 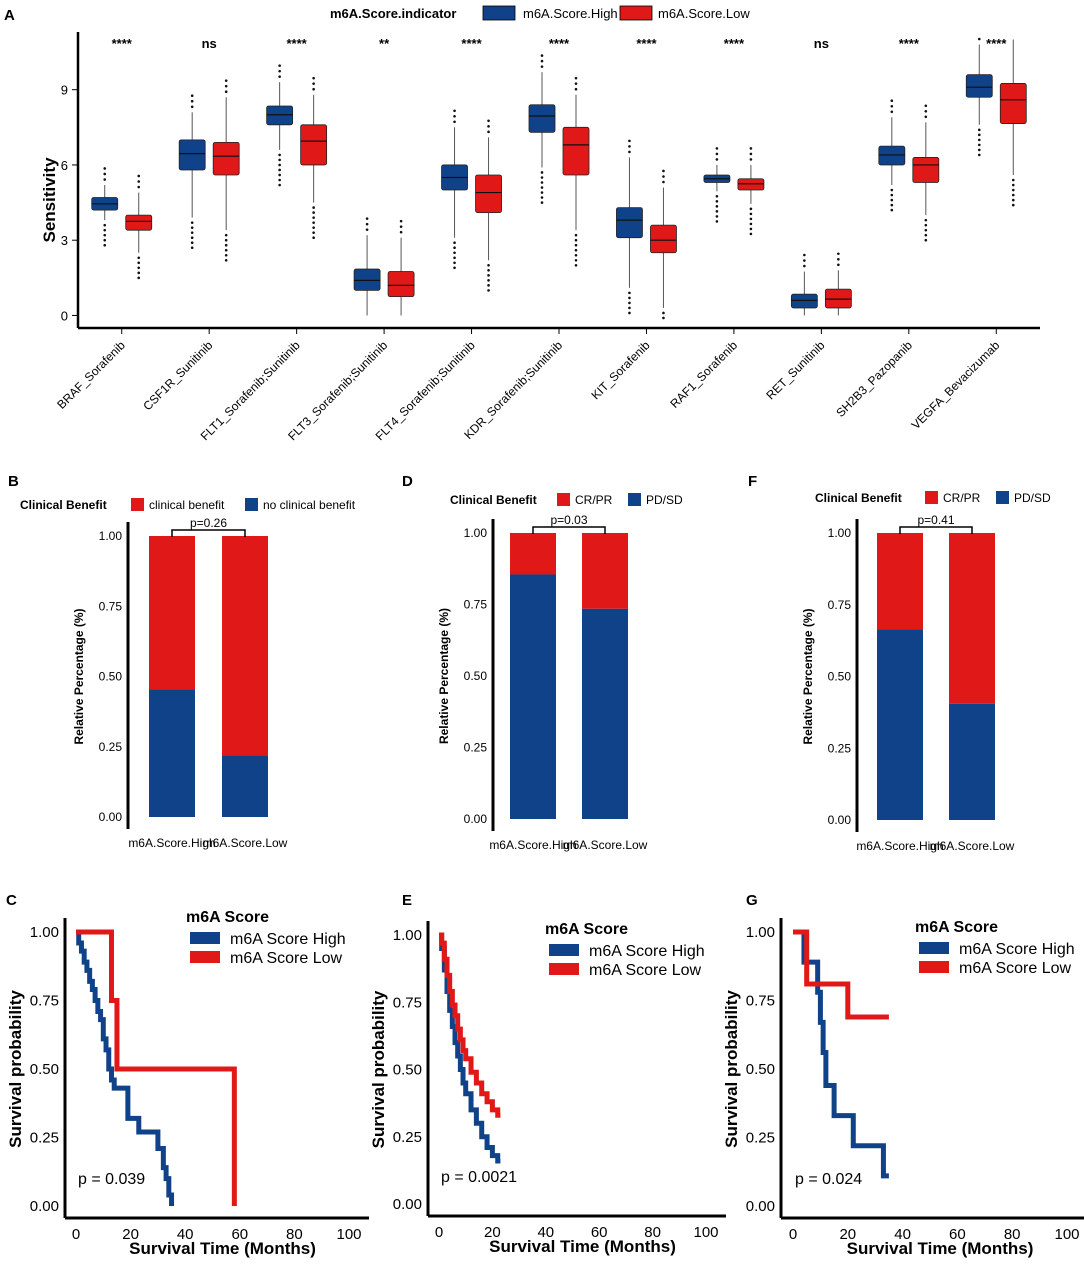 I want to click on x-tick-label: 40, so click(x=185, y=1234).